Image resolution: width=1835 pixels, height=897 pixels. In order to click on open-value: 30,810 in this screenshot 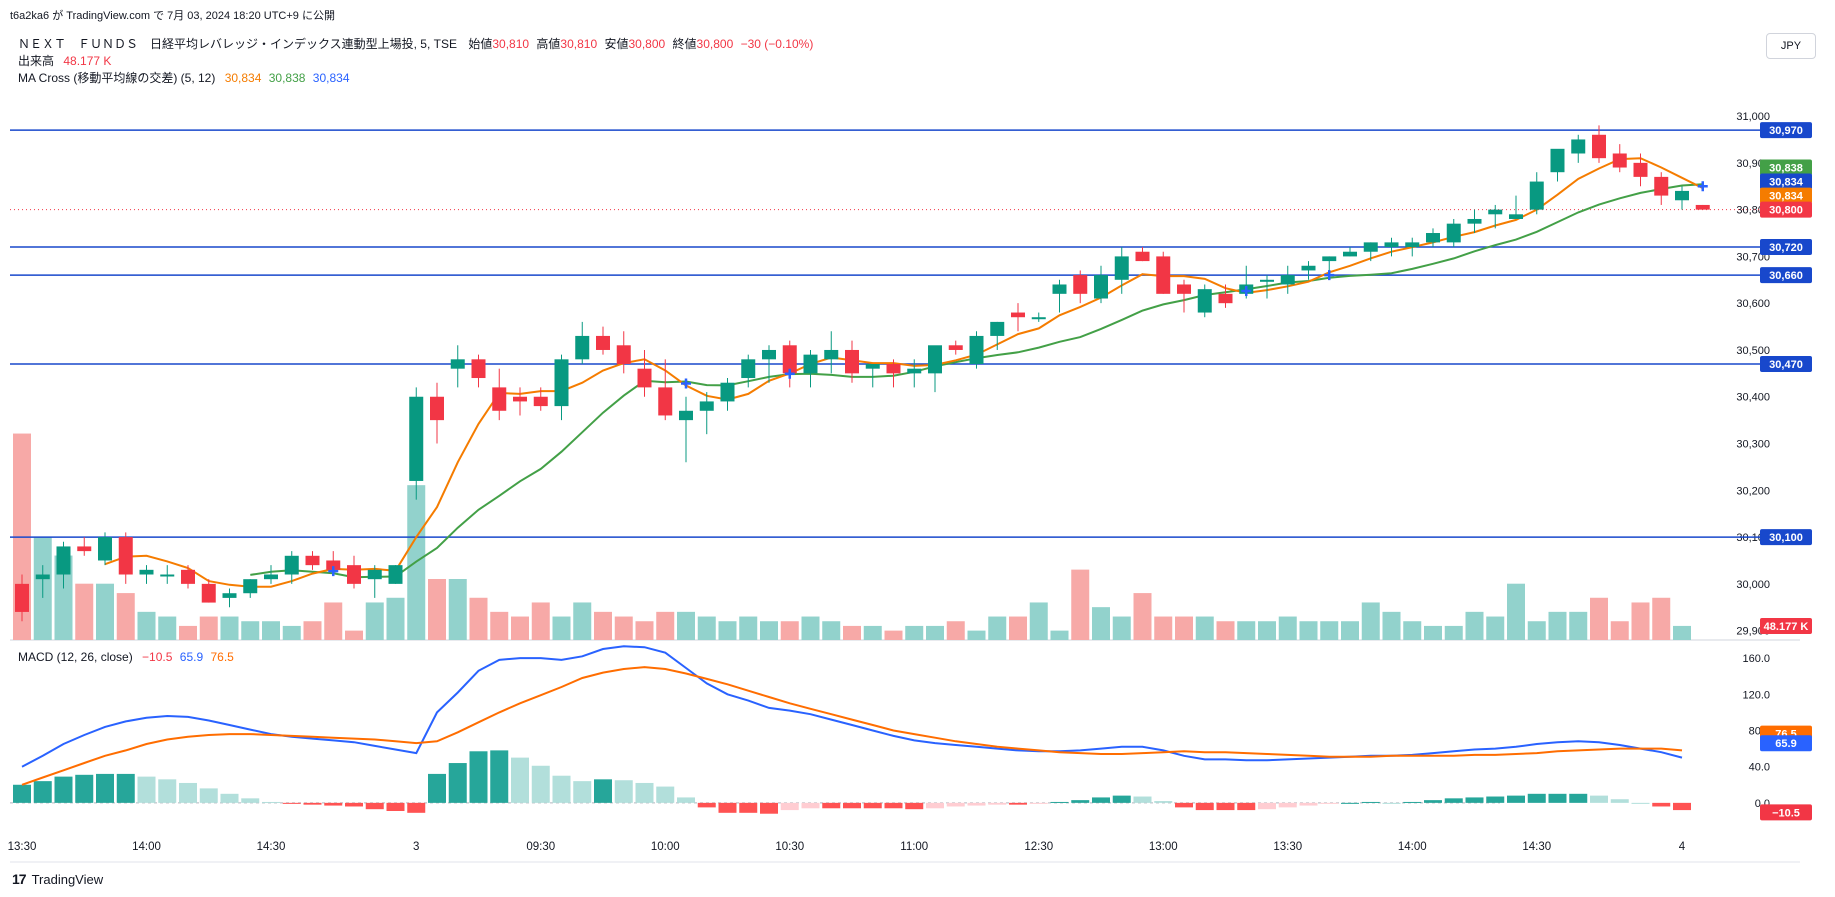, I will do `click(511, 44)`.